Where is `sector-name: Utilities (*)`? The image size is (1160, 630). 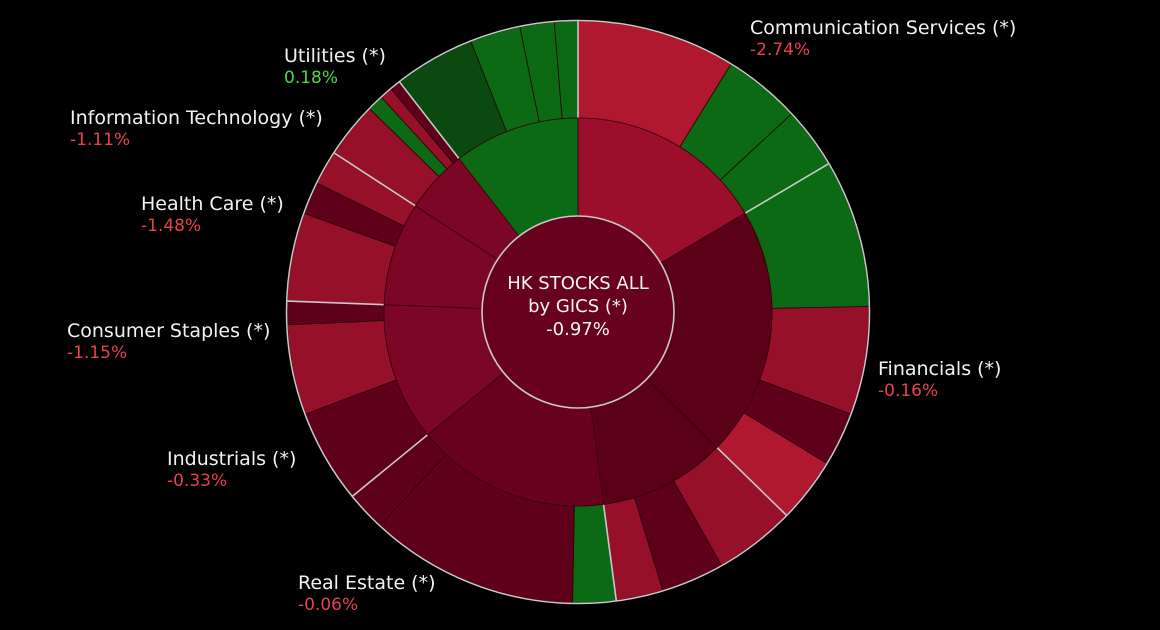 sector-name: Utilities (*) is located at coordinates (335, 56).